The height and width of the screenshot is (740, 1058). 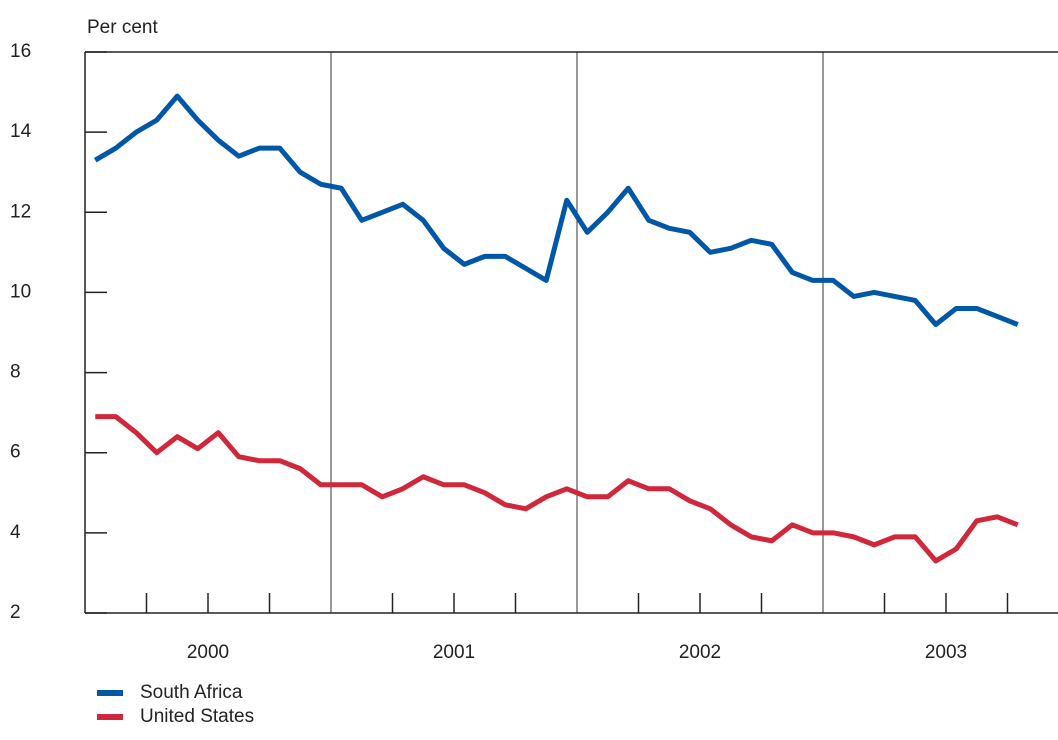 What do you see at coordinates (20, 211) in the screenshot?
I see `y-tick-label: 12` at bounding box center [20, 211].